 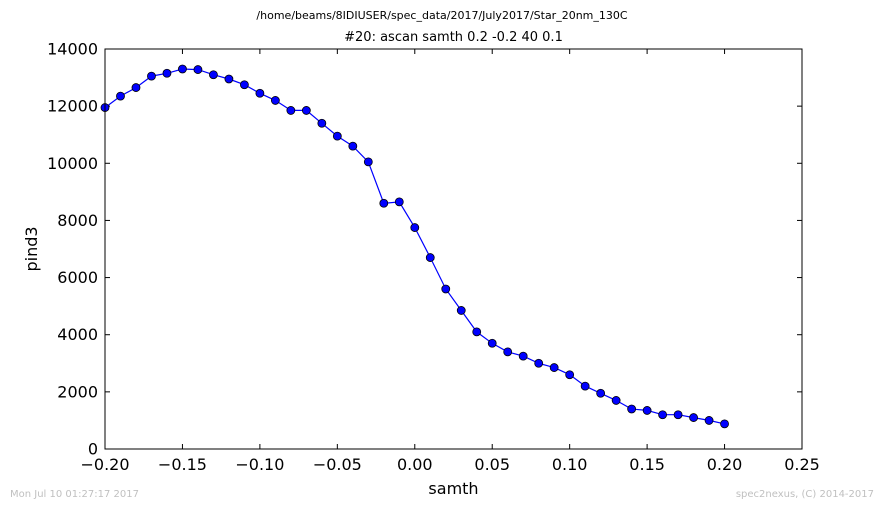 What do you see at coordinates (104, 464) in the screenshot?
I see `x-tick-label: −0.20` at bounding box center [104, 464].